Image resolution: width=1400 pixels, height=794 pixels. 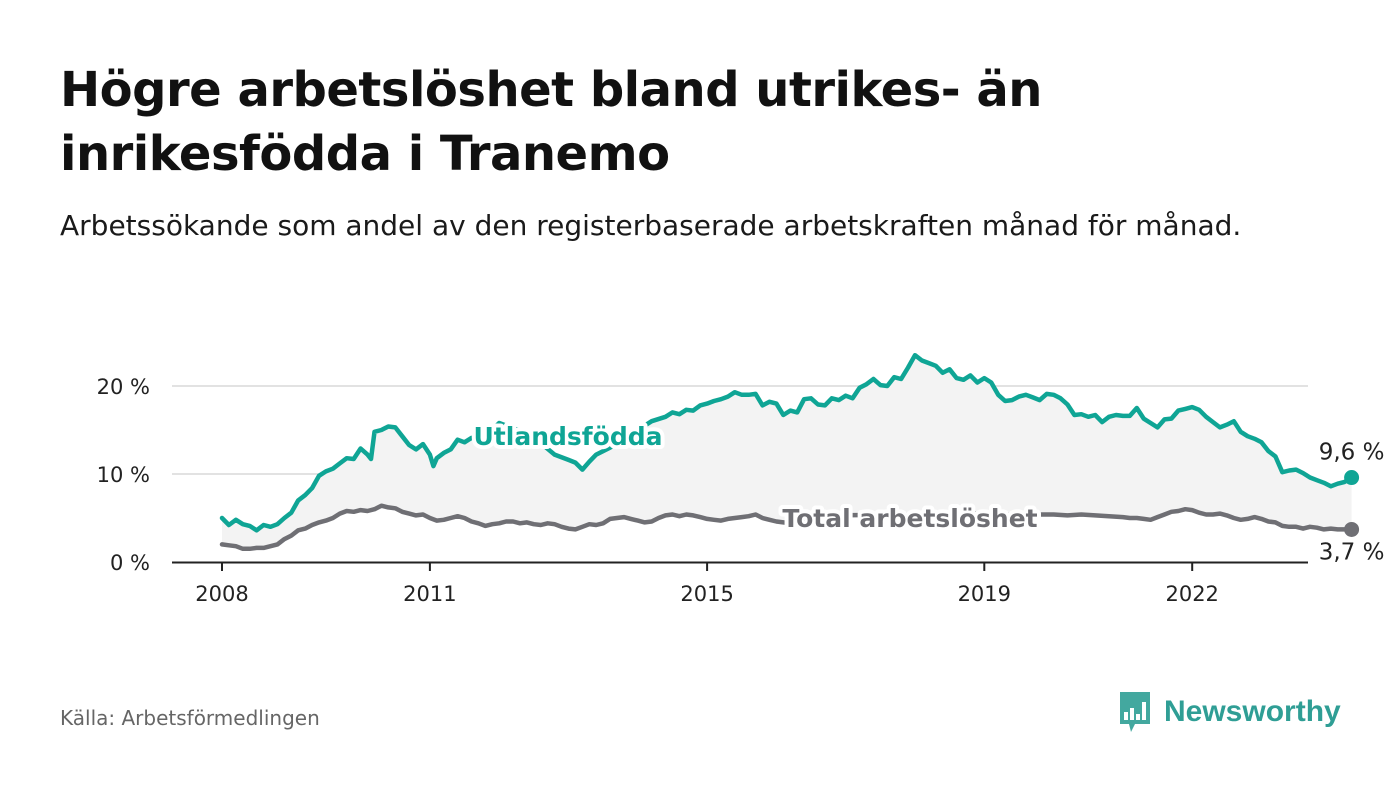 I want to click on brand-logo: Newsworthy, so click(x=1229, y=712).